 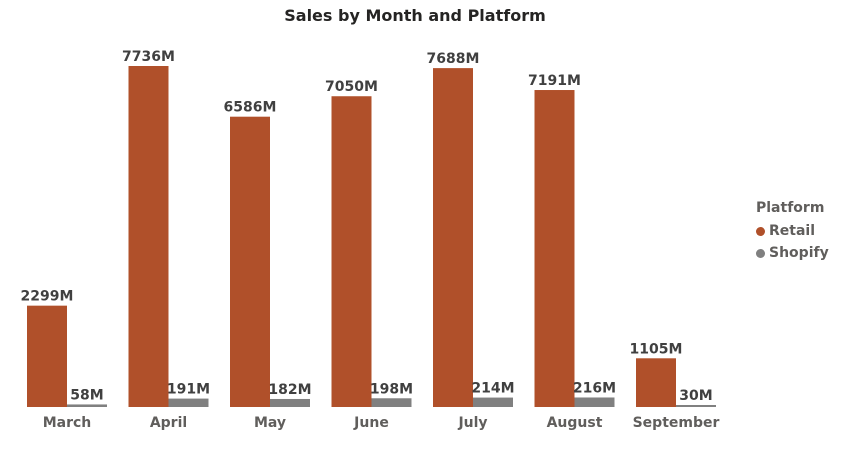 What do you see at coordinates (676, 423) in the screenshot?
I see `x-tick-label-september: September` at bounding box center [676, 423].